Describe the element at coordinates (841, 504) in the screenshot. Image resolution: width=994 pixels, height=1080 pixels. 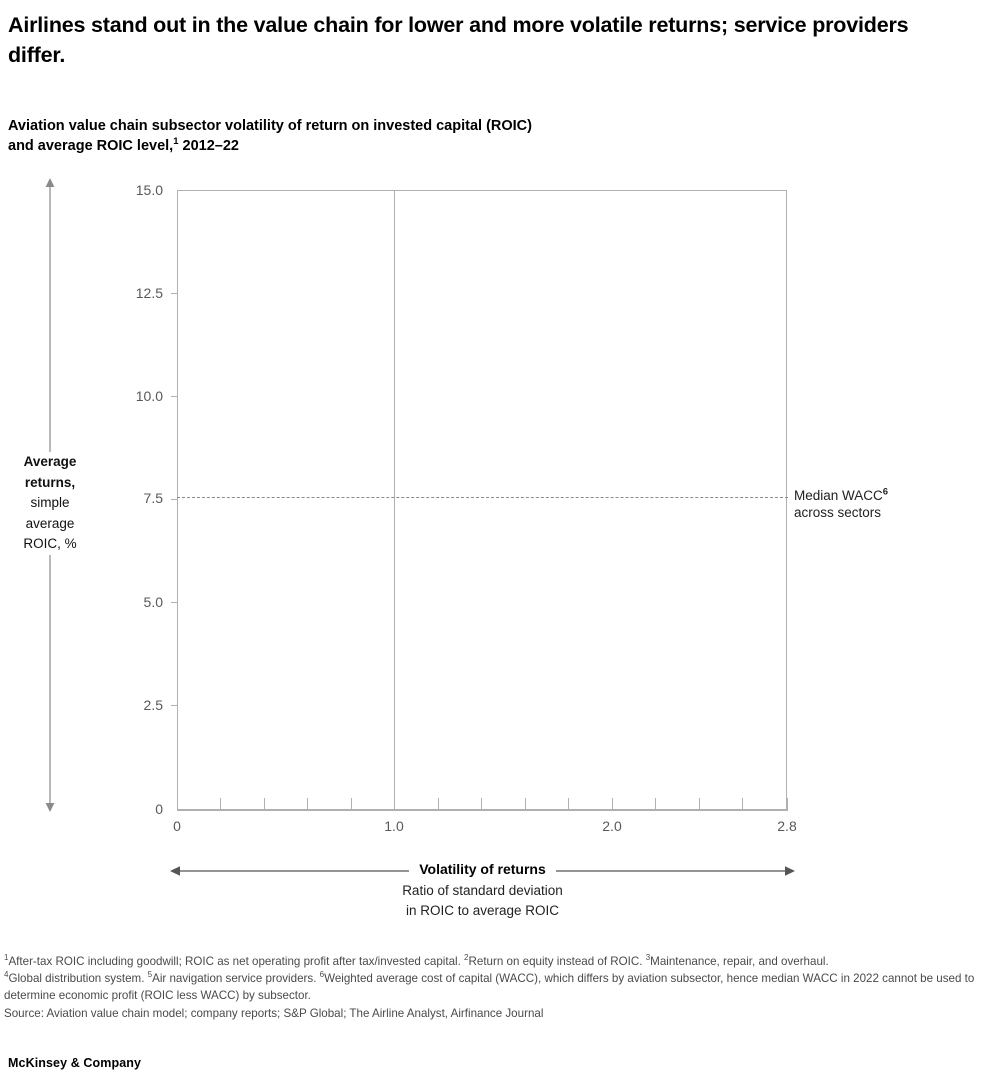
I see `median-wacc-annotation: Median WACC6 across sectors` at that location.